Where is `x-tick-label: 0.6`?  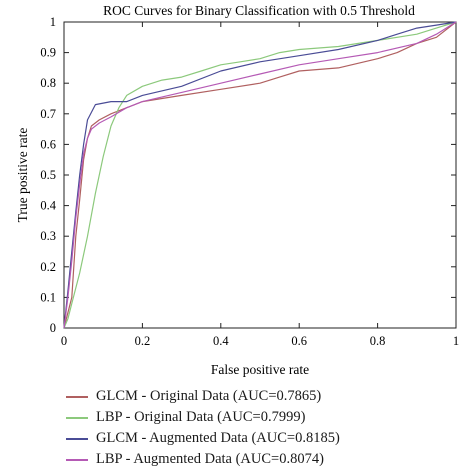 x-tick-label: 0.6 is located at coordinates (299, 341).